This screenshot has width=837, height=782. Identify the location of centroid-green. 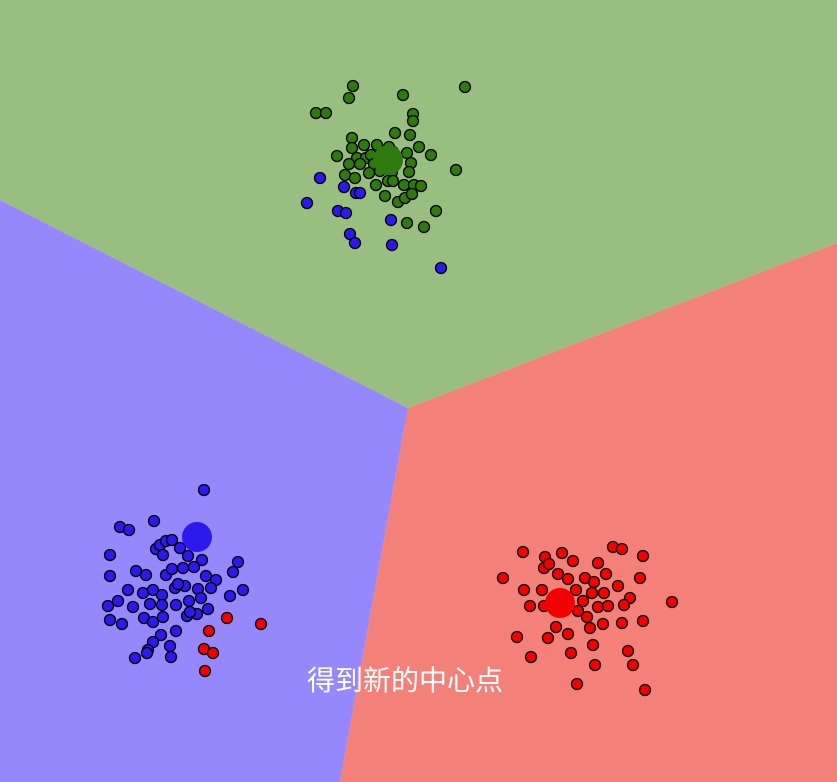
(388, 160).